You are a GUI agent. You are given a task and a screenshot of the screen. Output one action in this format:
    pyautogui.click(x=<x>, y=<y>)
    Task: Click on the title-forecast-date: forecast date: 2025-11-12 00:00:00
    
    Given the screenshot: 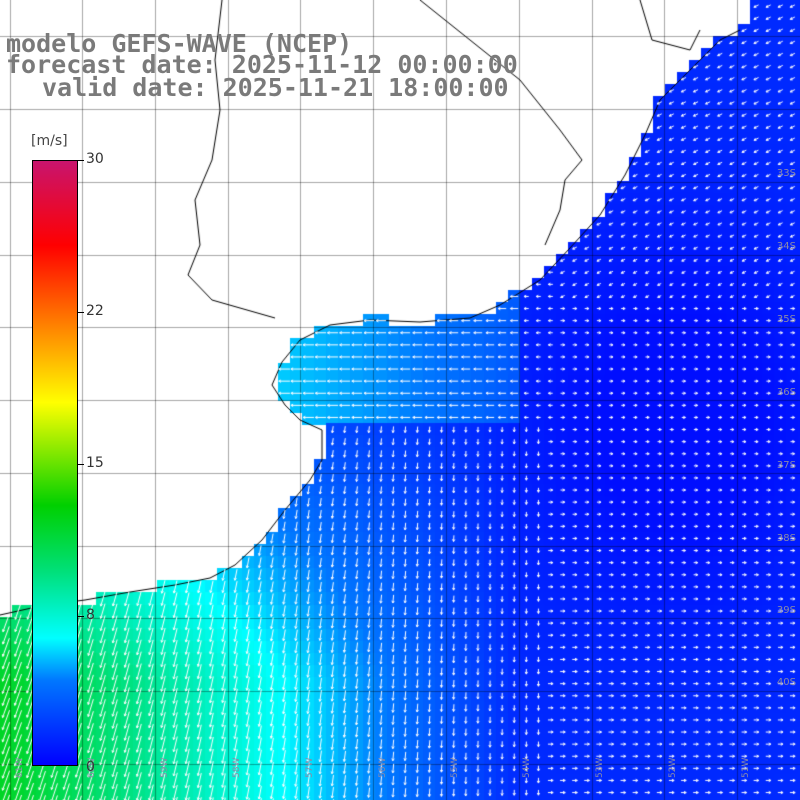 What is the action you would take?
    pyautogui.click(x=262, y=64)
    